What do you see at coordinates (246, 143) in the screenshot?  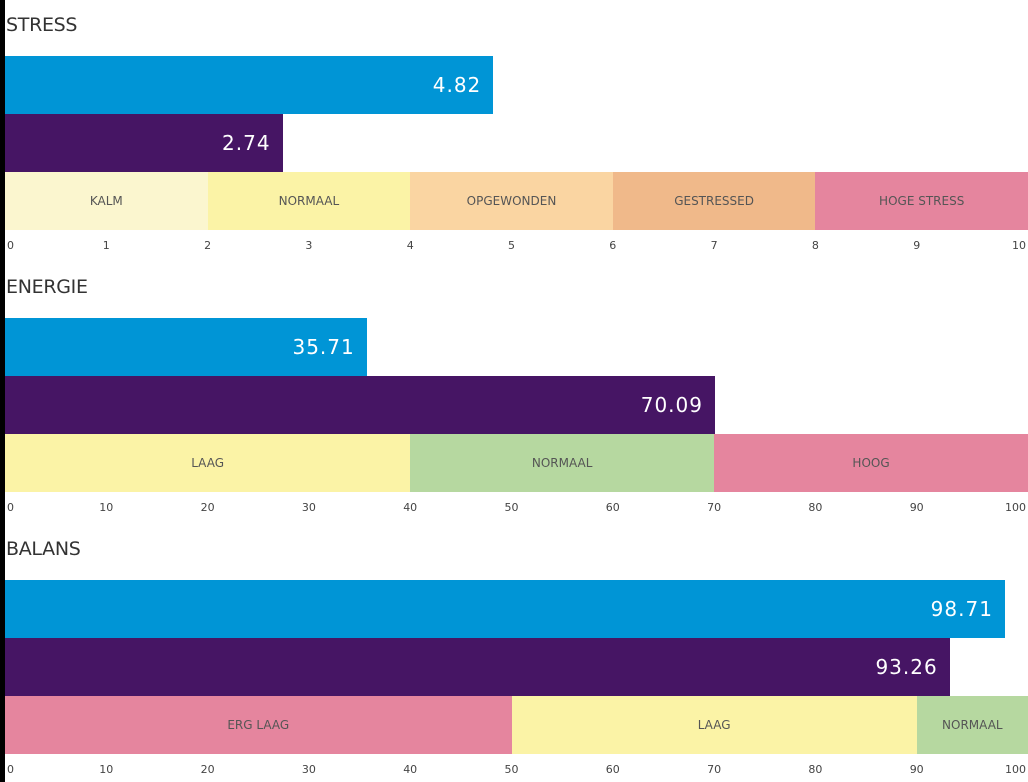 I see `bar-value-label: 2.74` at bounding box center [246, 143].